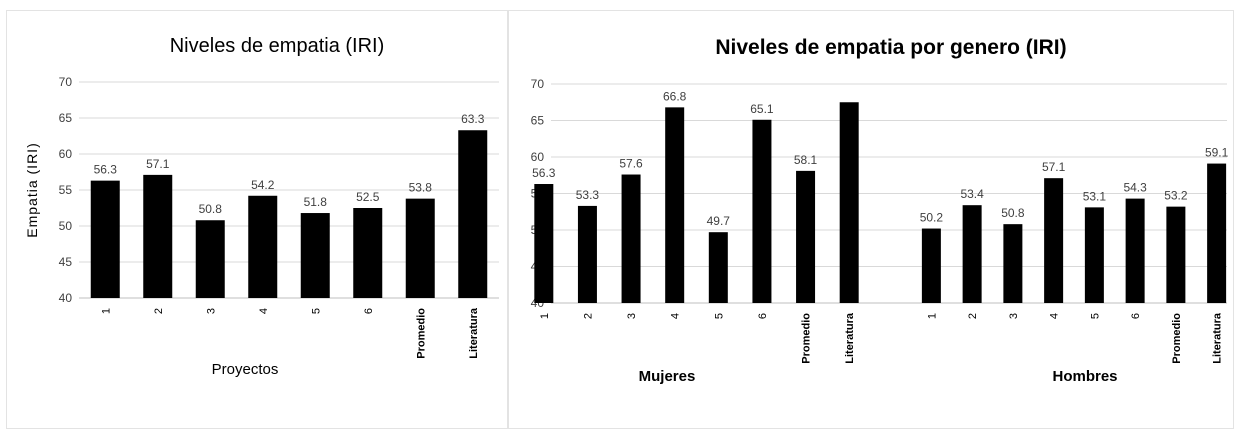 The height and width of the screenshot is (433, 1238). I want to click on data-label: 65.1, so click(762, 109).